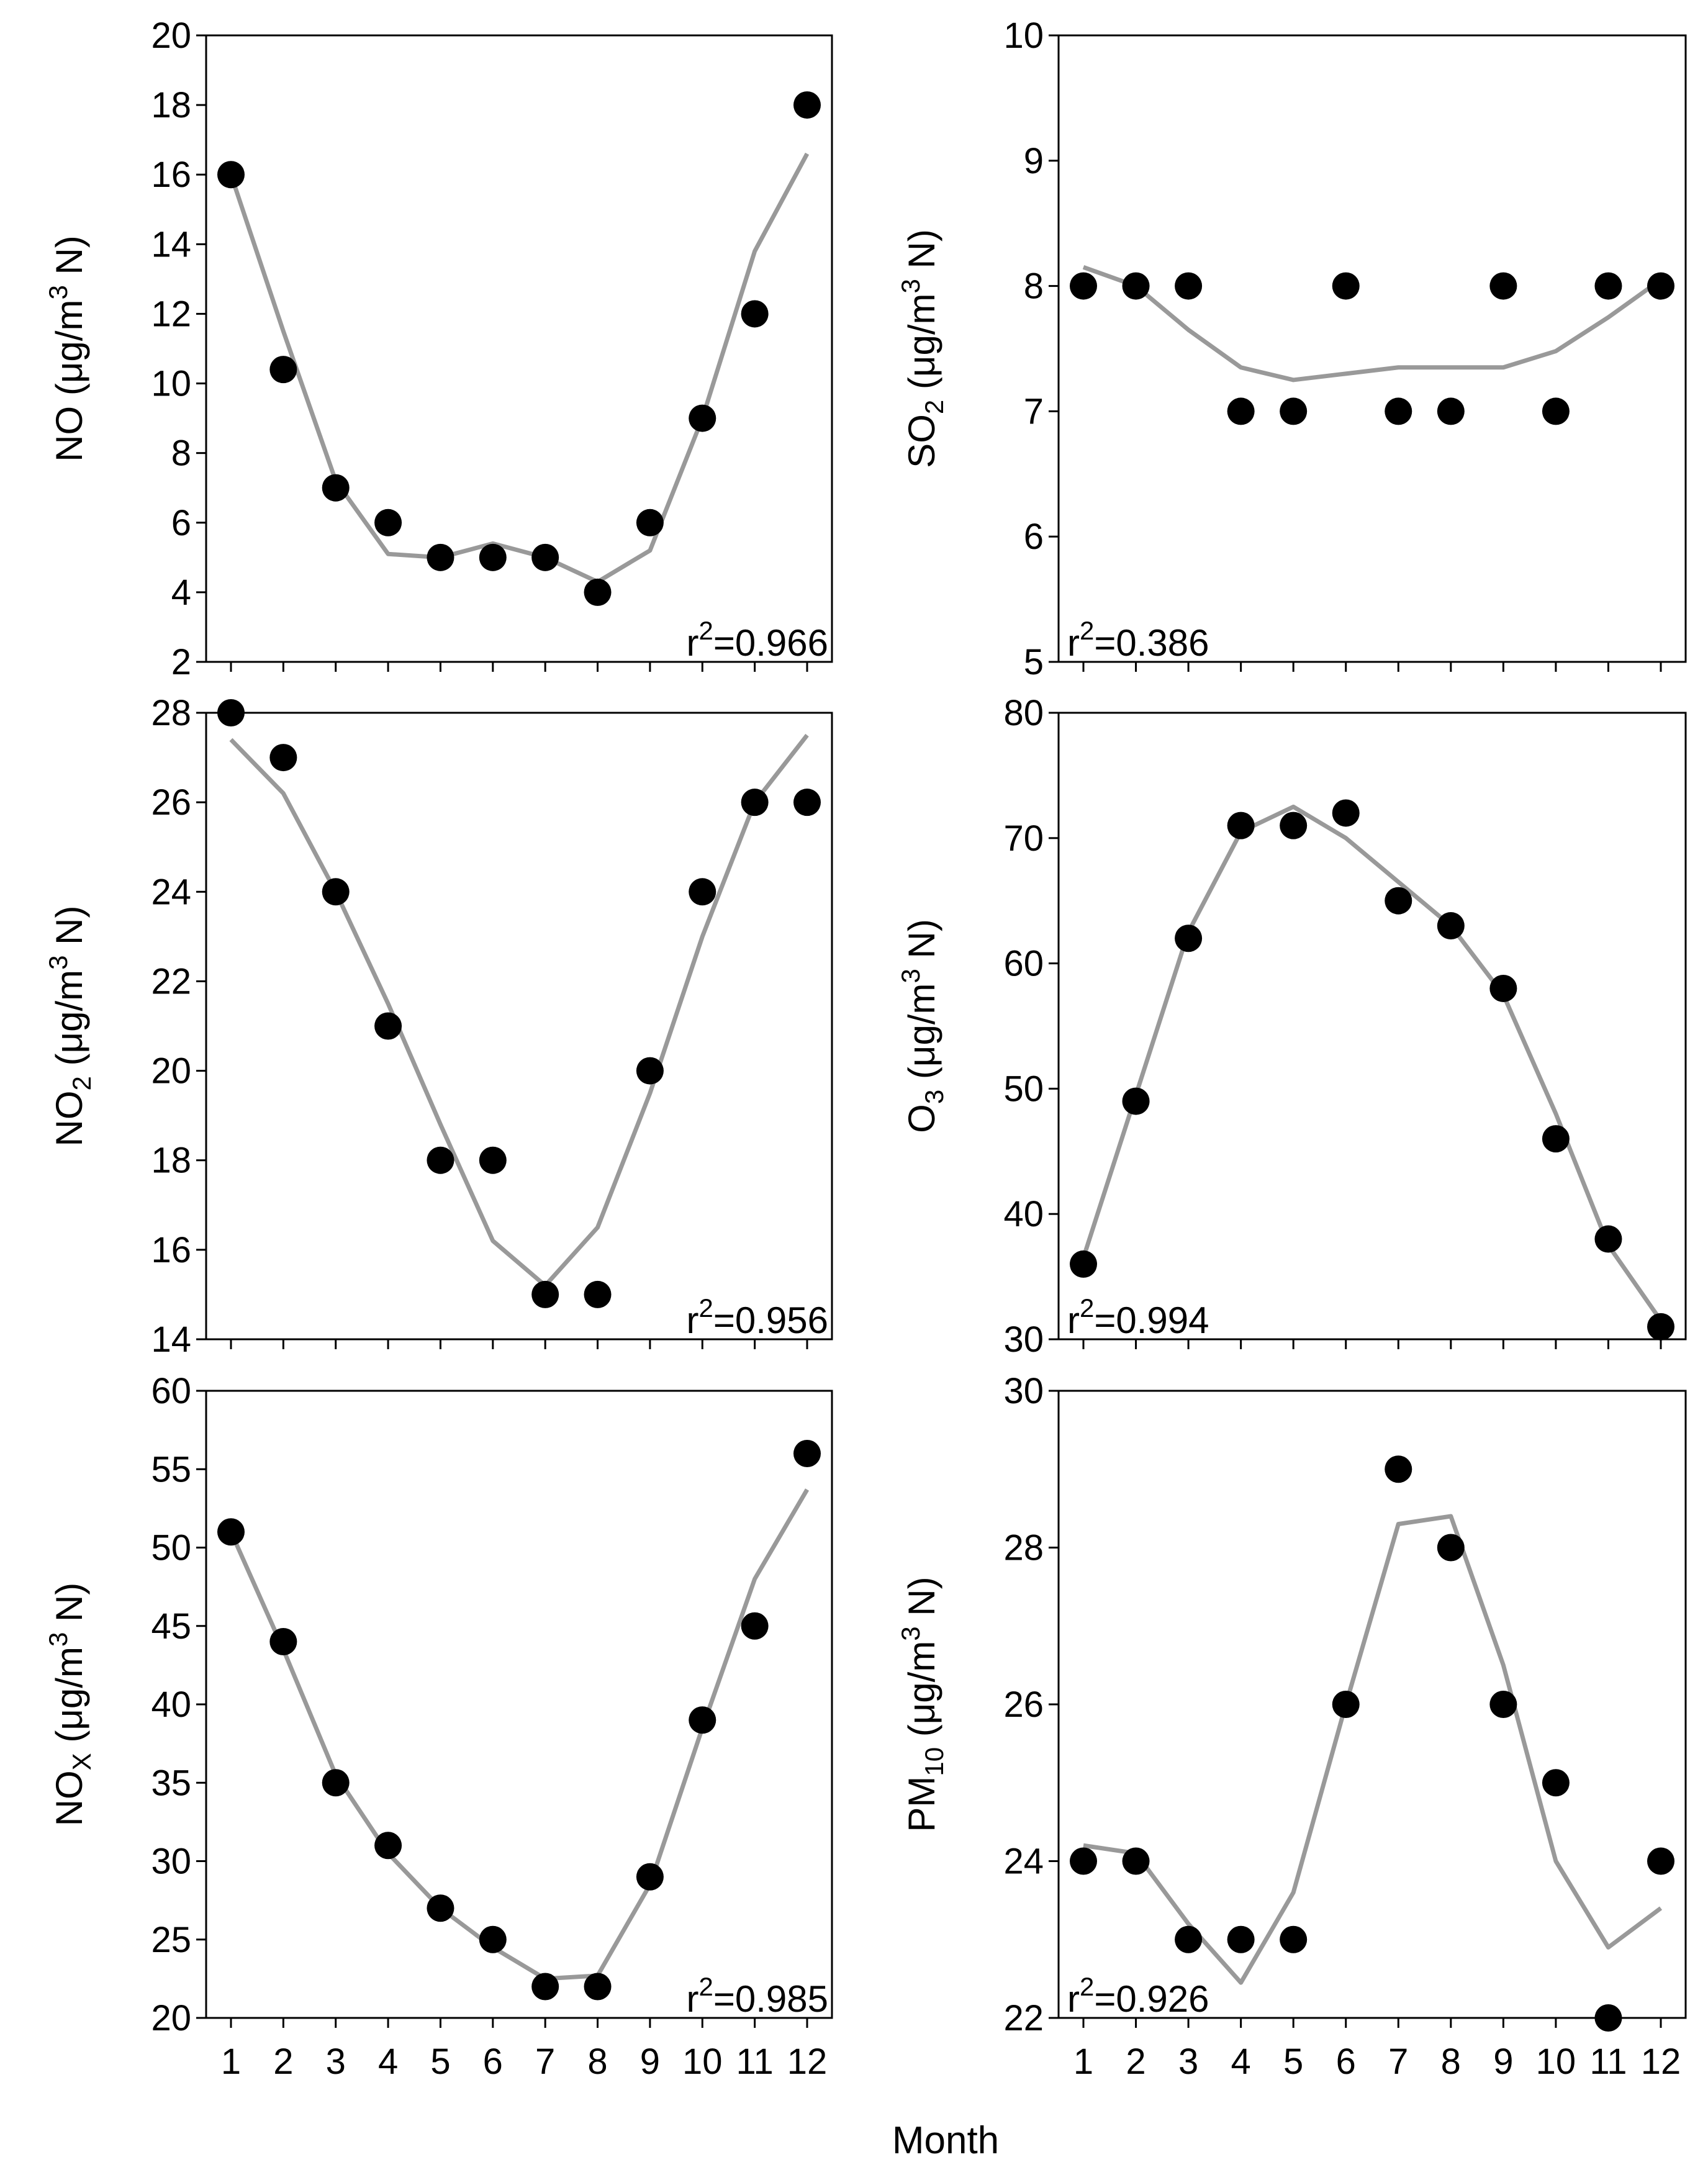  Describe the element at coordinates (1034, 412) in the screenshot. I see `y-tick-label: 7` at that location.